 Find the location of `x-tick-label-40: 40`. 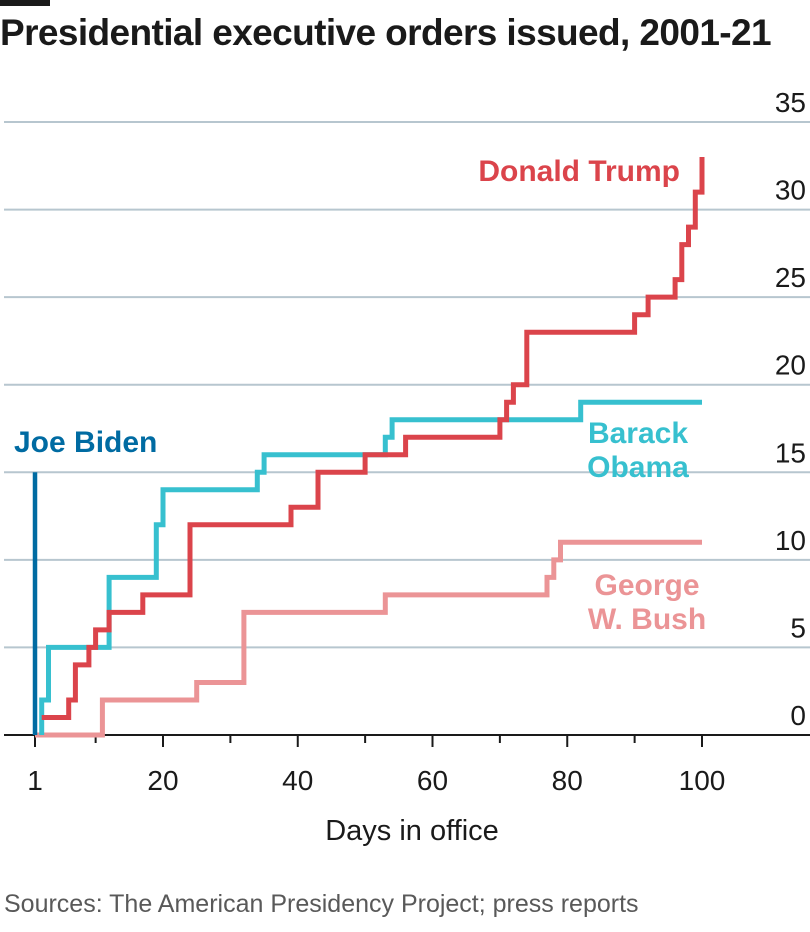

x-tick-label-40: 40 is located at coordinates (297, 780).